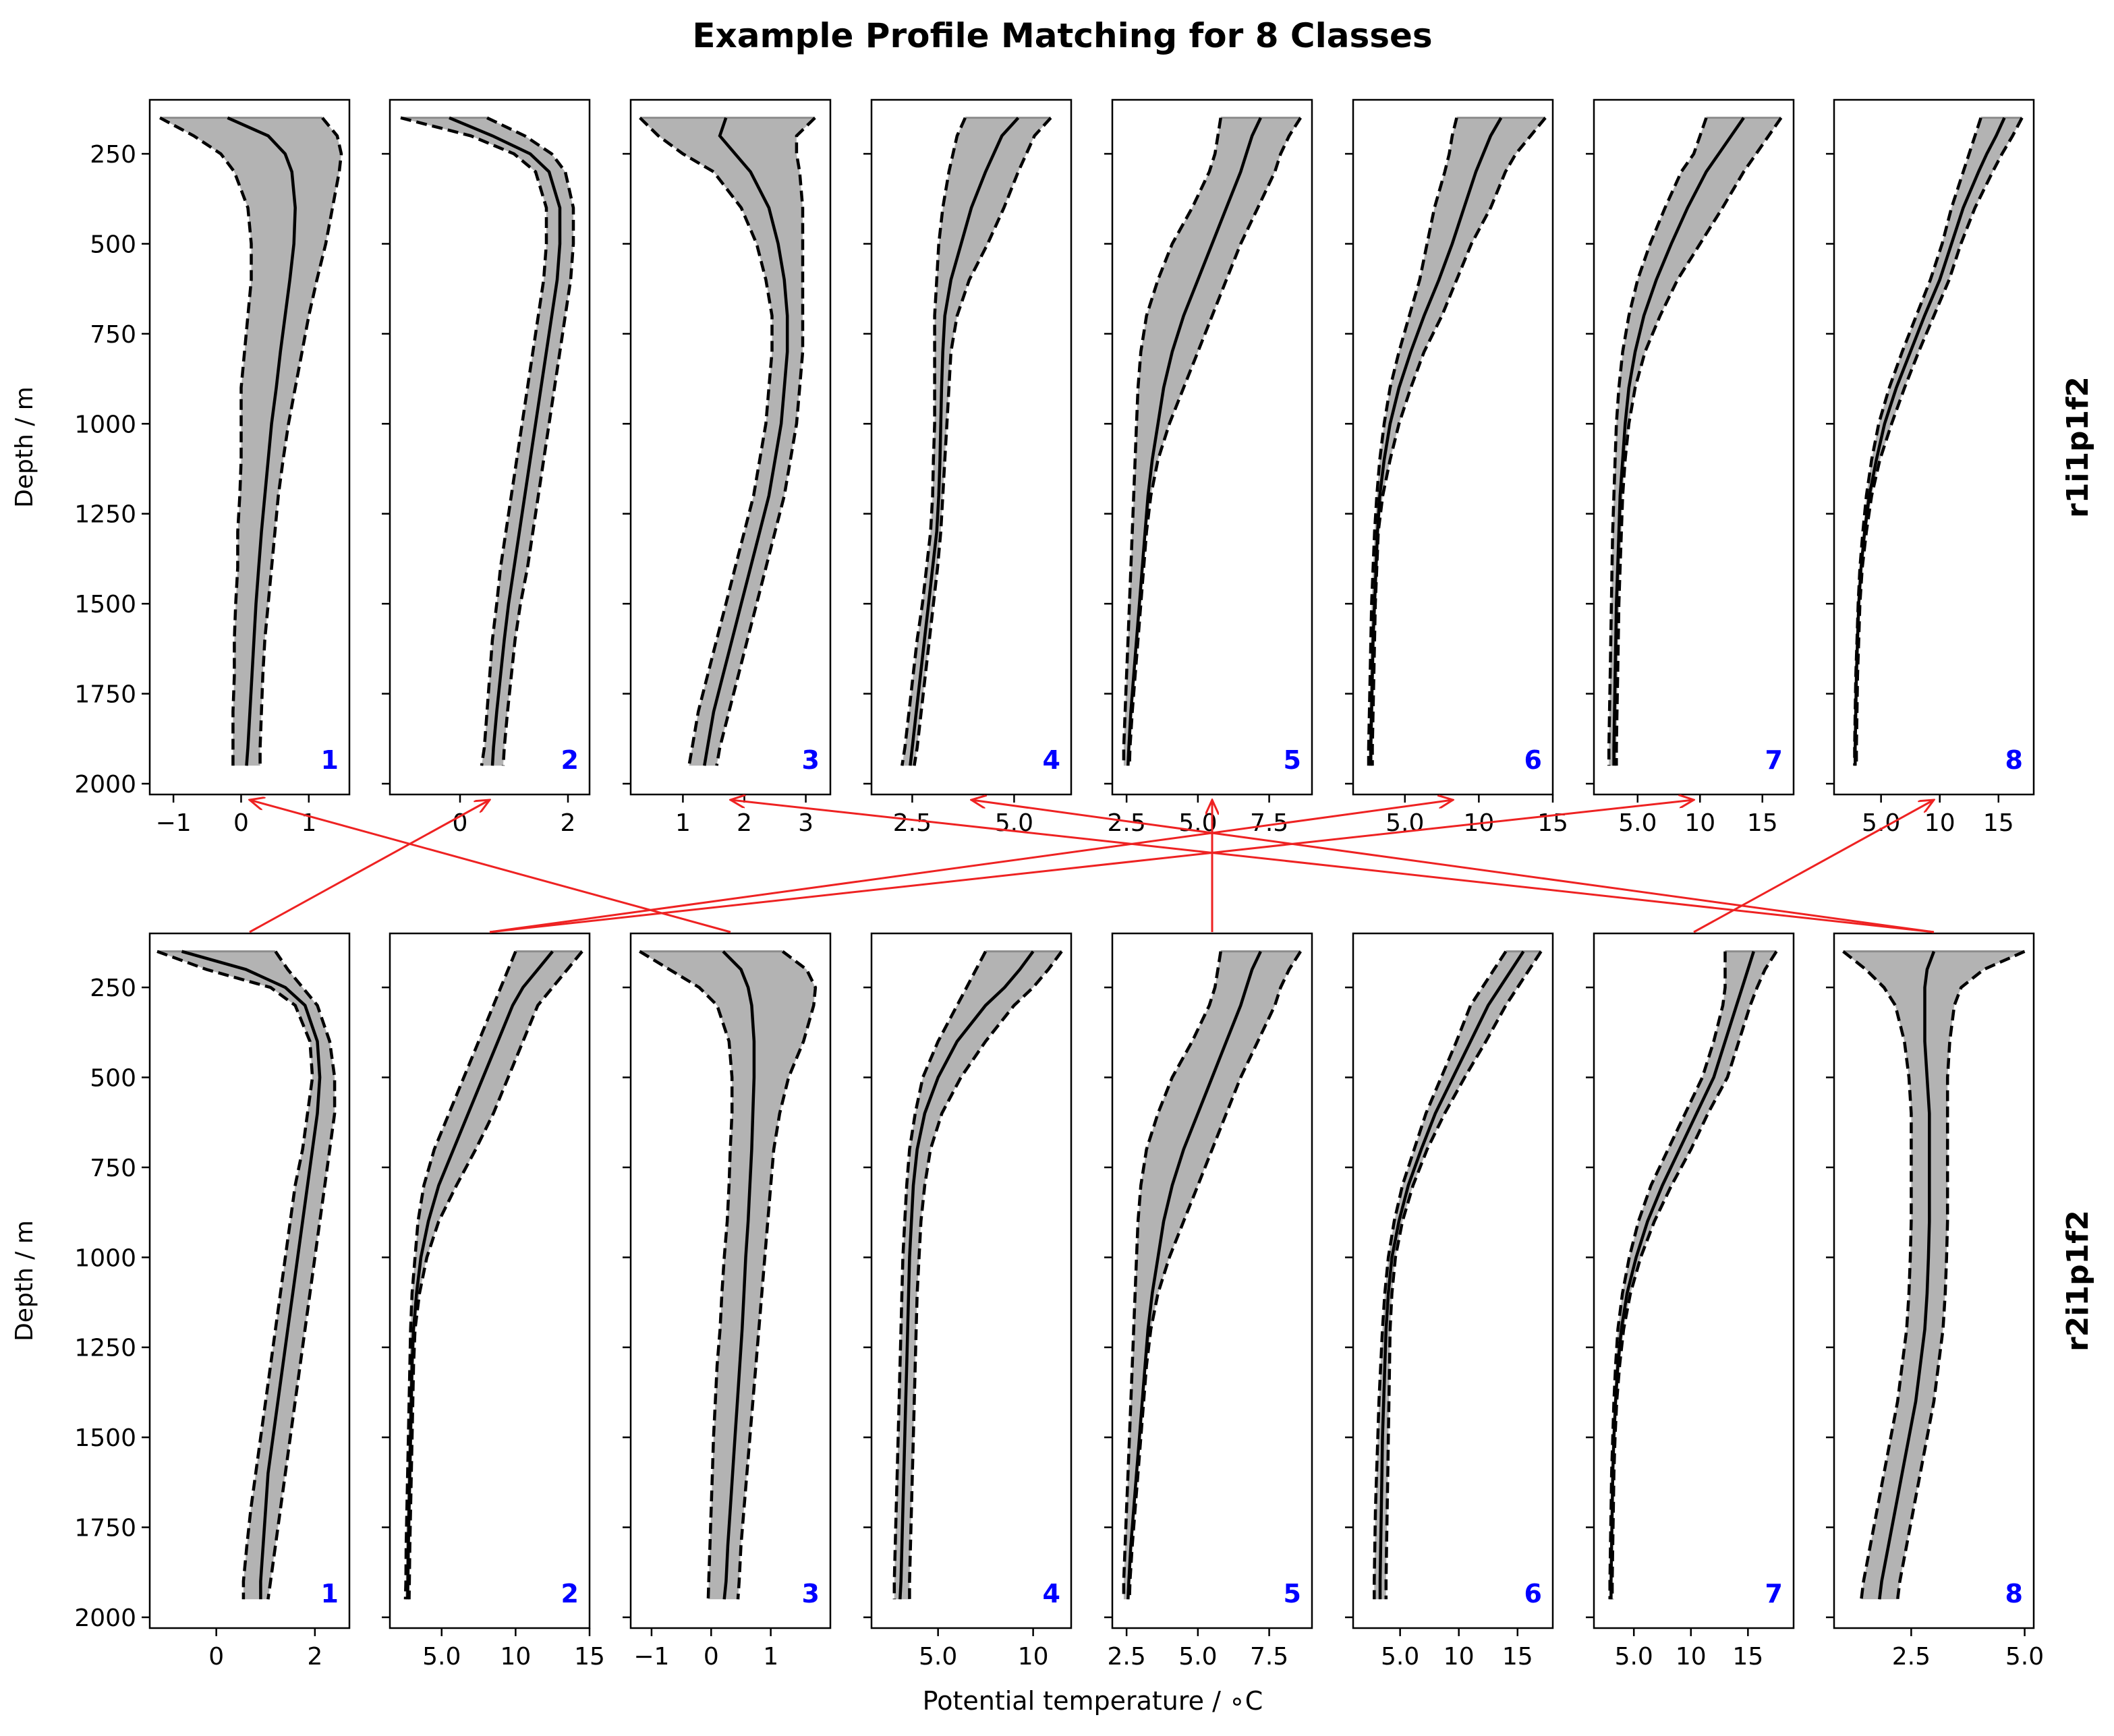 Image resolution: width=2114 pixels, height=1736 pixels. I want to click on panel-r1i1p1f2-class-5: 2.5 5.0 7.55, so click(1208, 468).